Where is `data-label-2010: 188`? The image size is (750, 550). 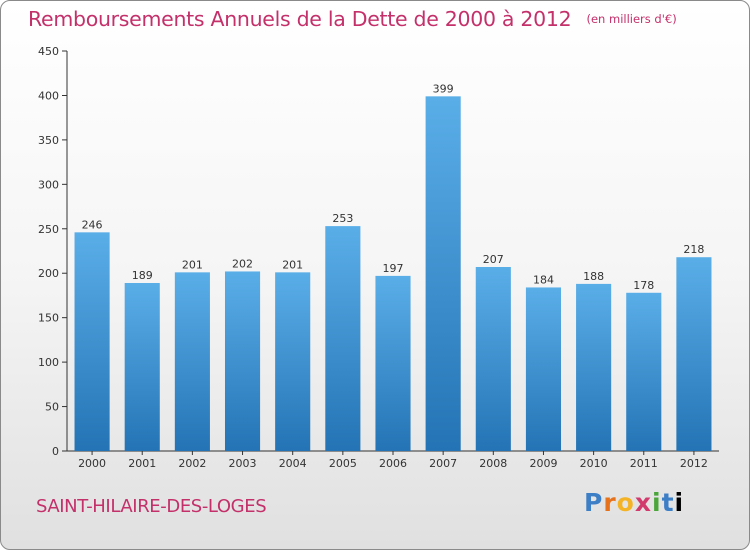 data-label-2010: 188 is located at coordinates (593, 276).